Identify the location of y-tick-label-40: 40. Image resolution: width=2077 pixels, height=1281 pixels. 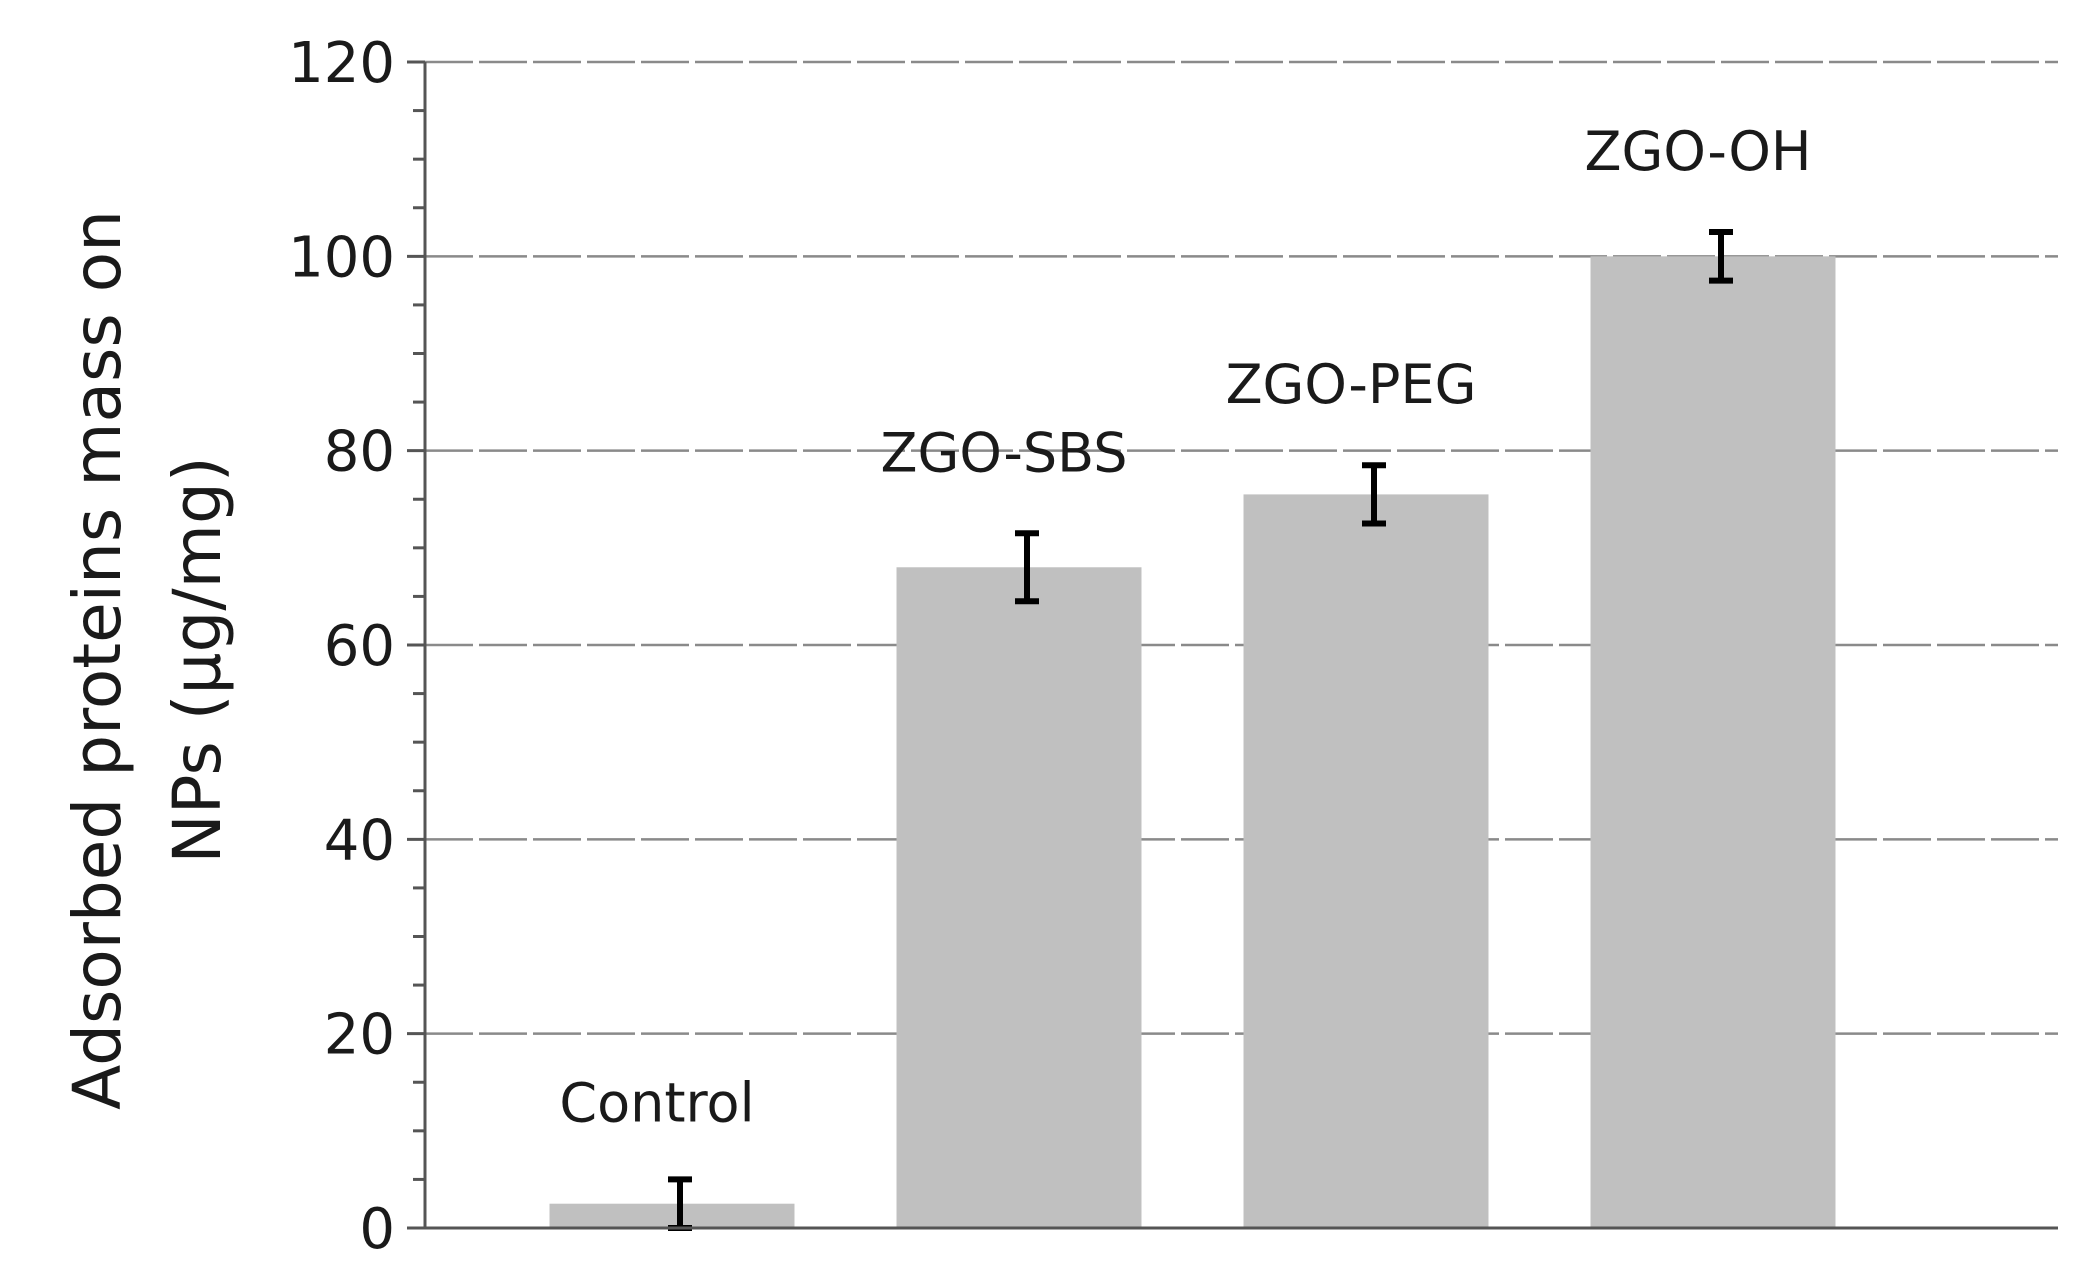
(359, 840).